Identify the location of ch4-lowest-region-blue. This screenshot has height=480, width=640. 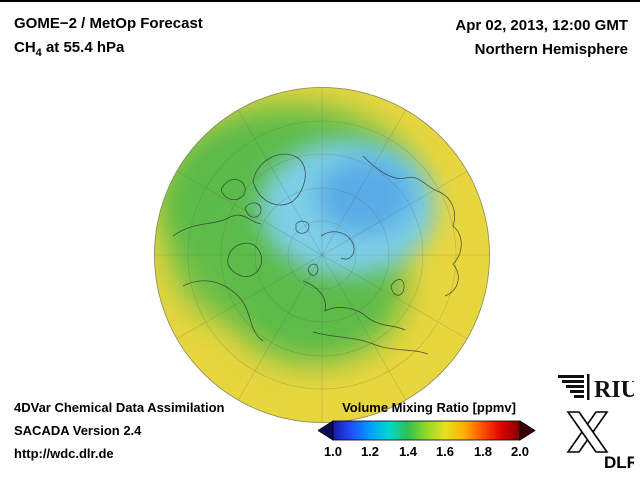
(348, 208).